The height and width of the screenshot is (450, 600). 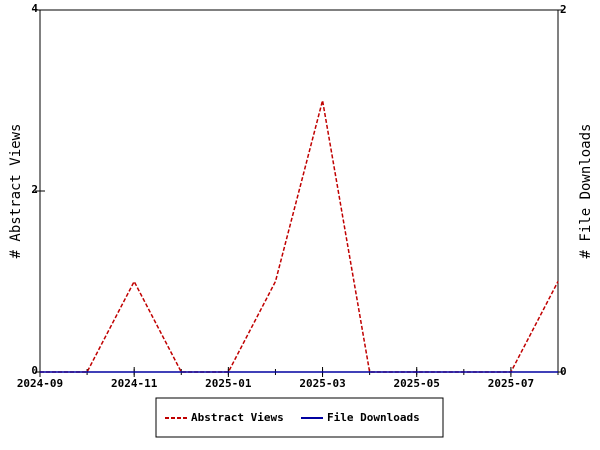 What do you see at coordinates (34, 370) in the screenshot?
I see `y-tick-label: 0` at bounding box center [34, 370].